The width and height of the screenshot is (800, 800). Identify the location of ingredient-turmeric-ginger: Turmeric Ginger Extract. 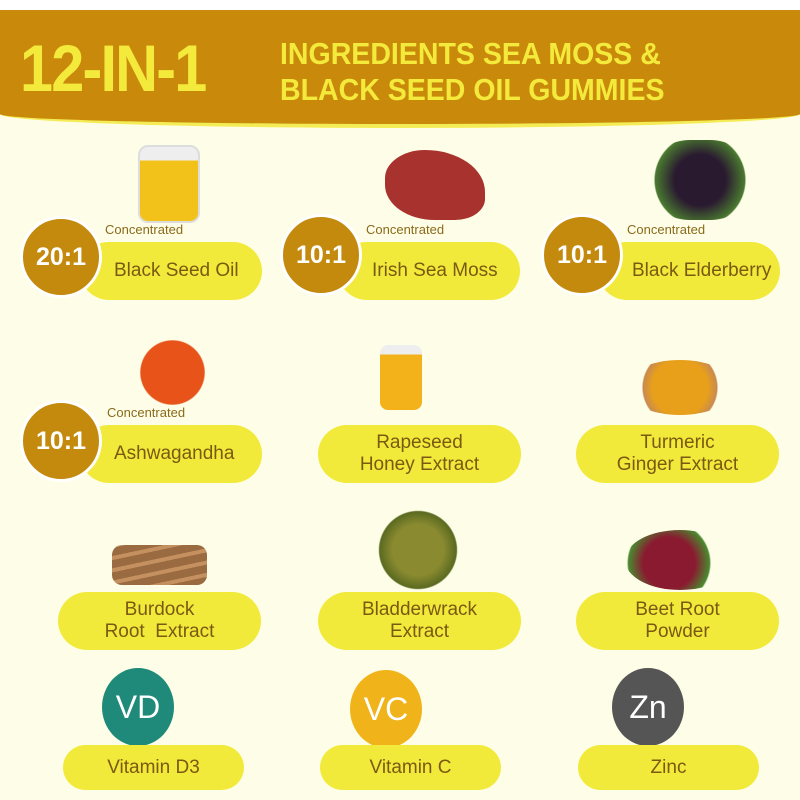
(677, 454).